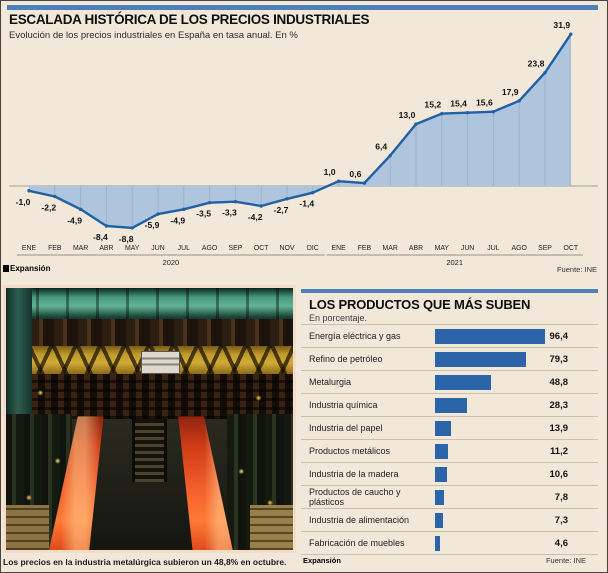  I want to click on source-note: Fuente: INE, so click(565, 560).